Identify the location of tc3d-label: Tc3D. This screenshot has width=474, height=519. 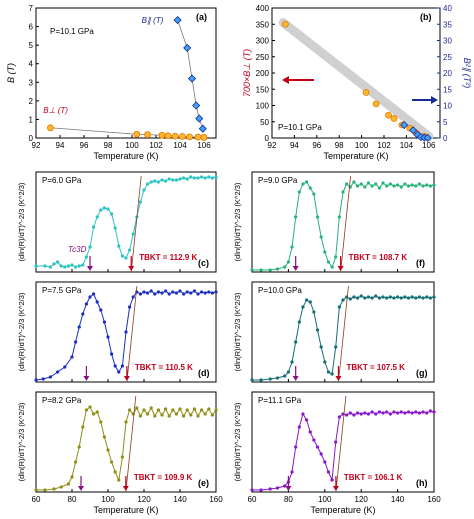
(77, 249).